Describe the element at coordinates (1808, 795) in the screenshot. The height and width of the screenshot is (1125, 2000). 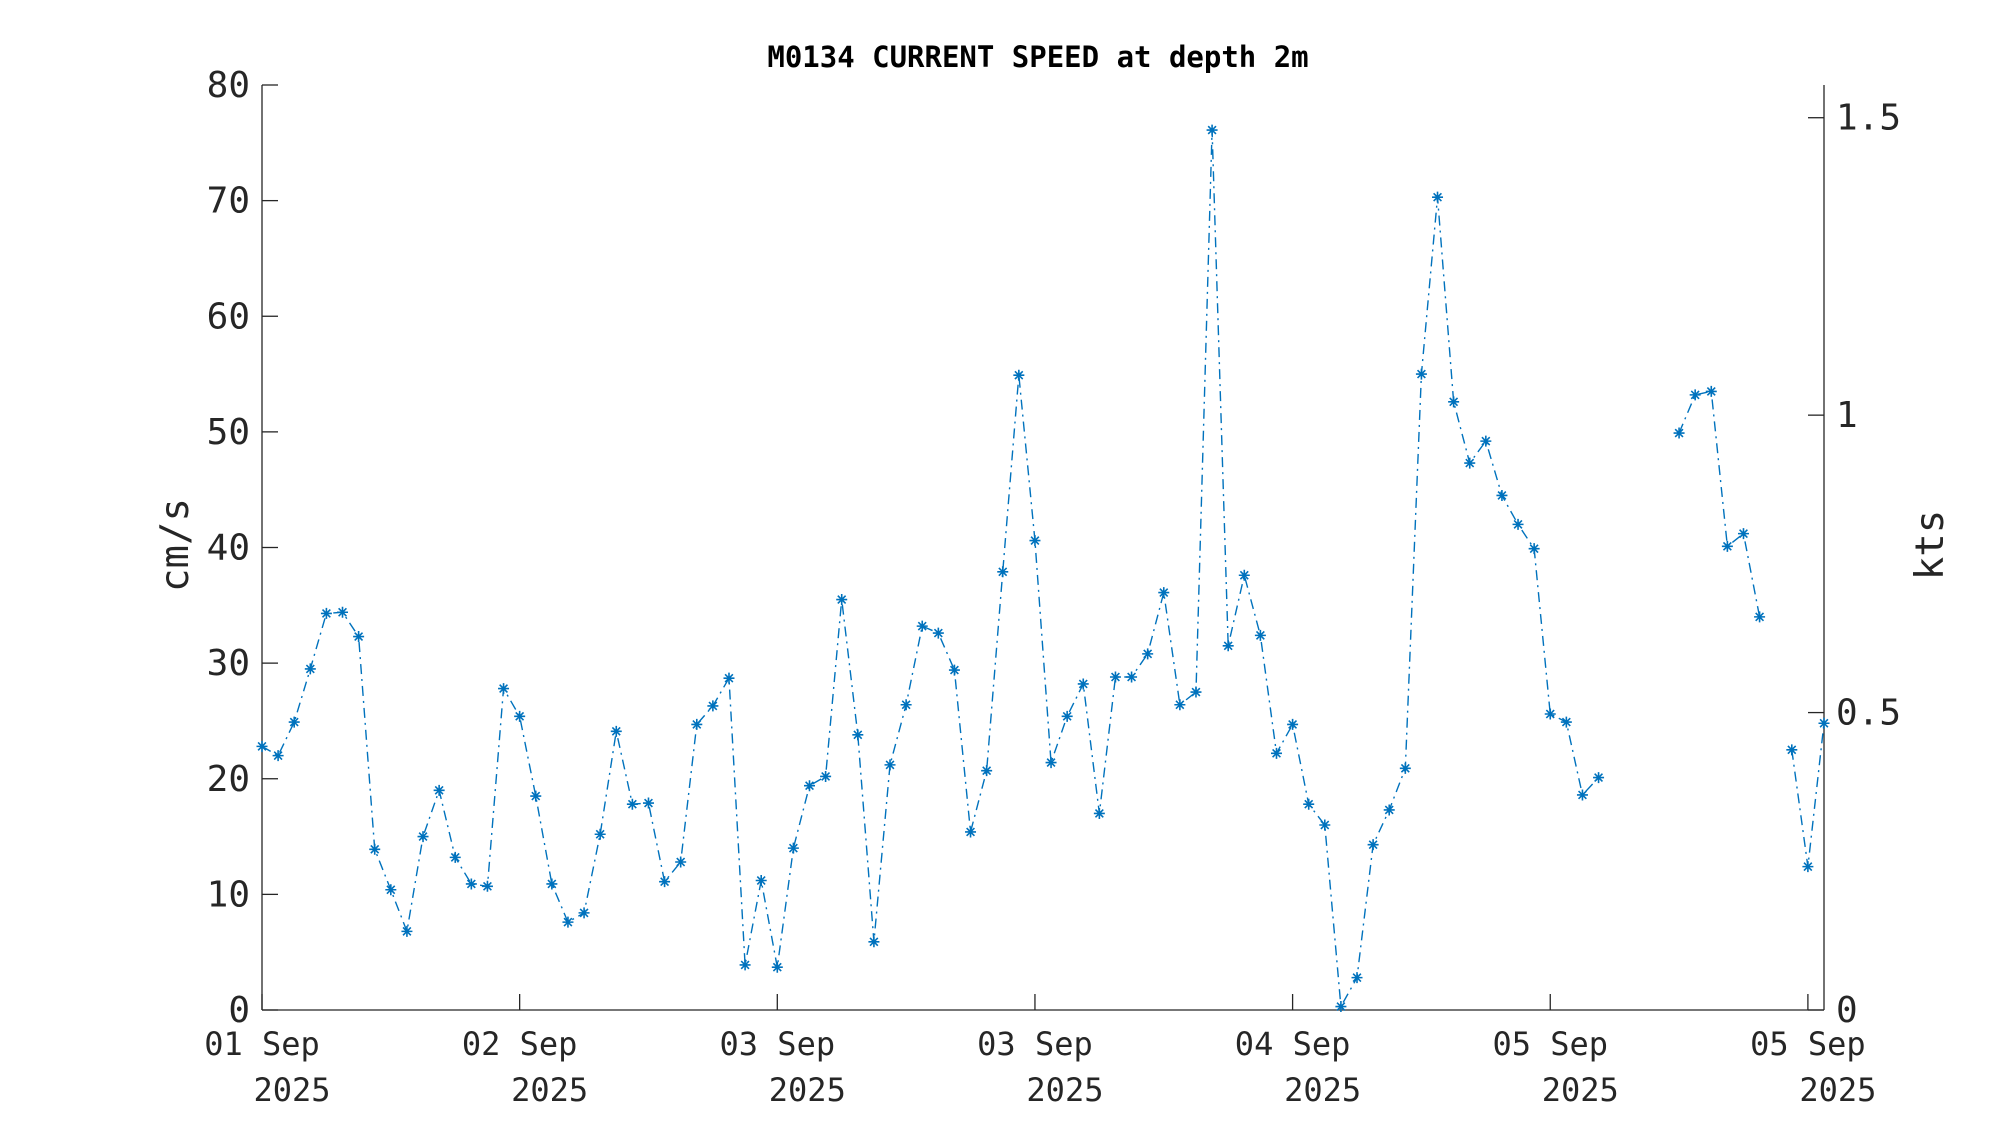
I see `series-line-segment` at that location.